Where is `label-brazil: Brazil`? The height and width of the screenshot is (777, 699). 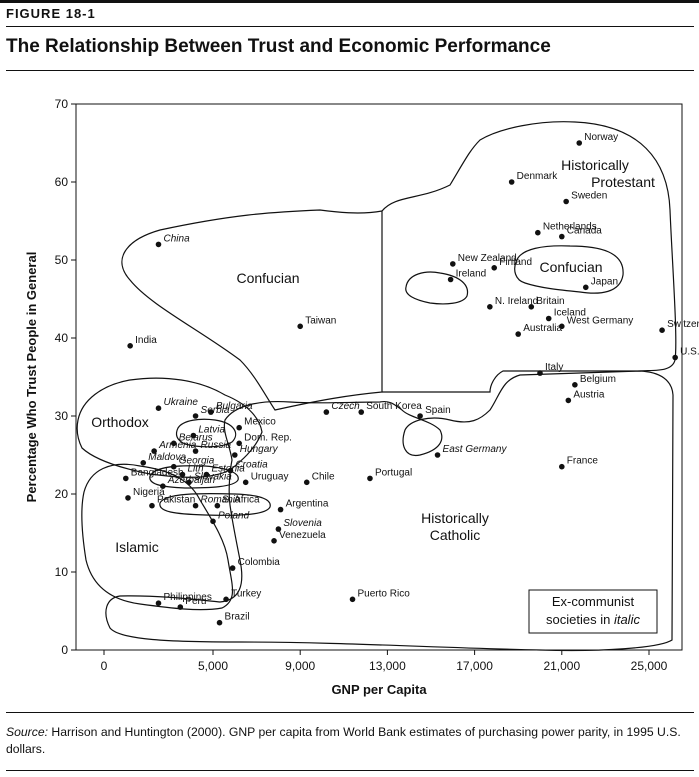 label-brazil: Brazil is located at coordinates (237, 617).